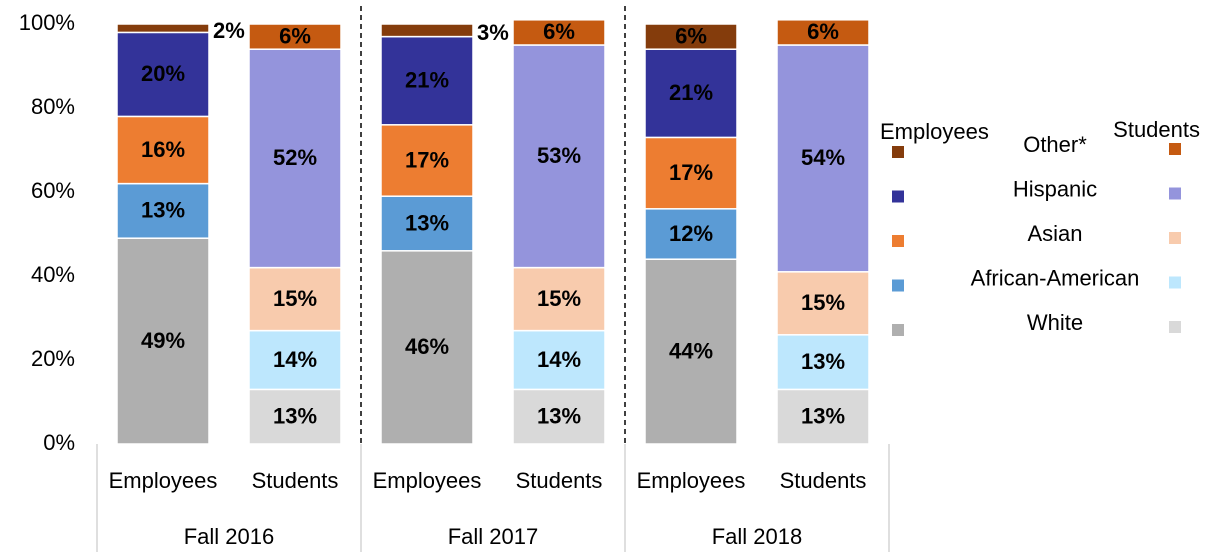 The height and width of the screenshot is (552, 1208). I want to click on category-frame, so click(493, 498).